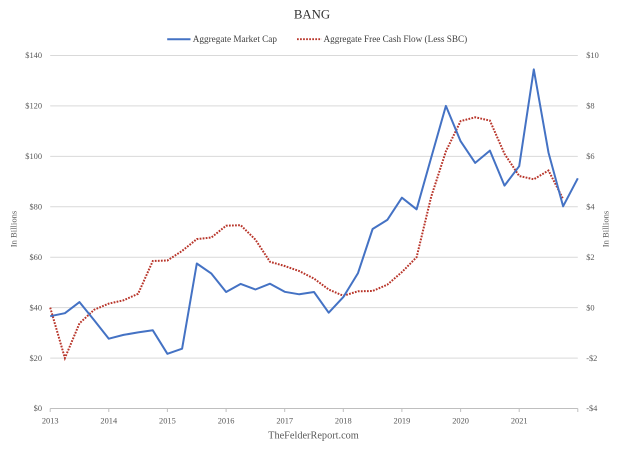 The width and height of the screenshot is (624, 456). What do you see at coordinates (33, 55) in the screenshot?
I see `svg-text: $140` at bounding box center [33, 55].